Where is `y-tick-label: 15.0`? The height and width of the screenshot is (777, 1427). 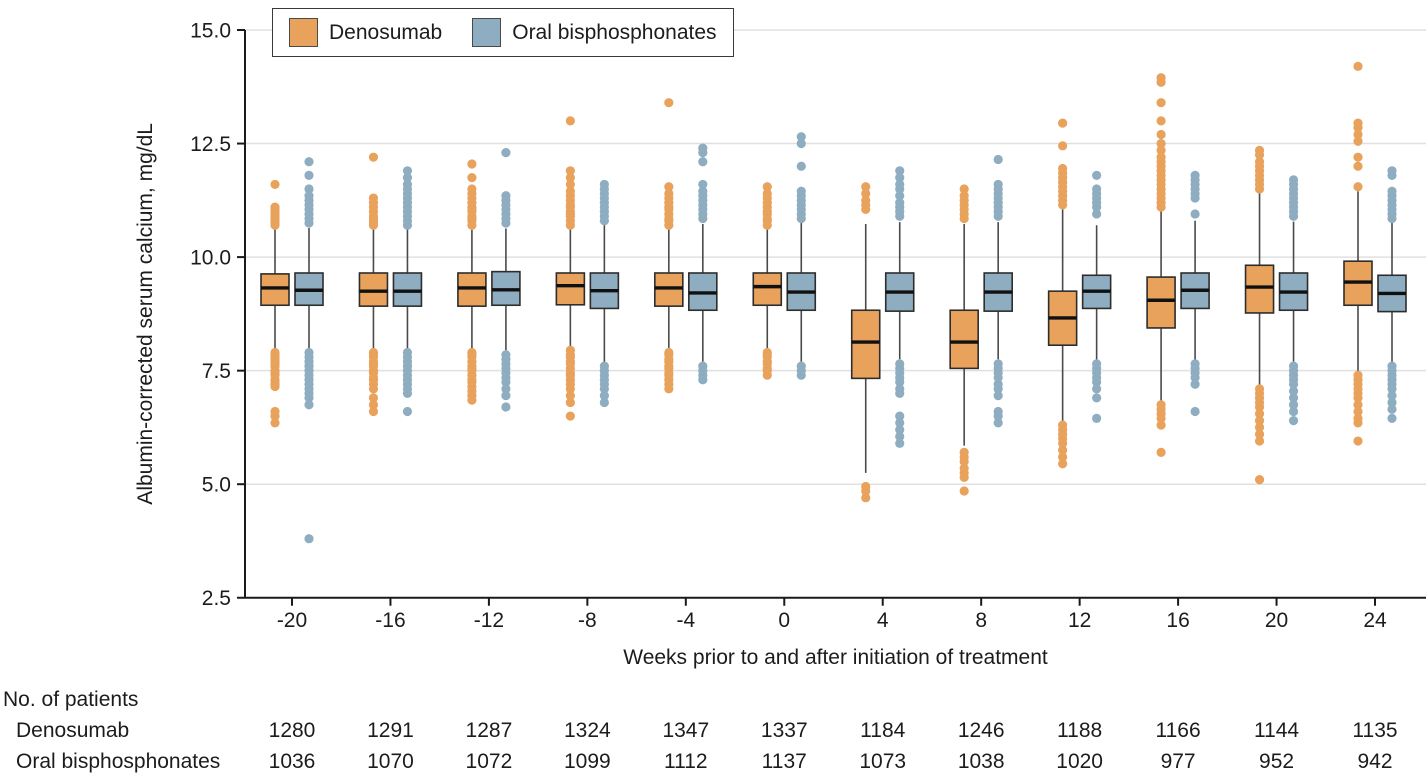 y-tick-label: 15.0 is located at coordinates (210, 30).